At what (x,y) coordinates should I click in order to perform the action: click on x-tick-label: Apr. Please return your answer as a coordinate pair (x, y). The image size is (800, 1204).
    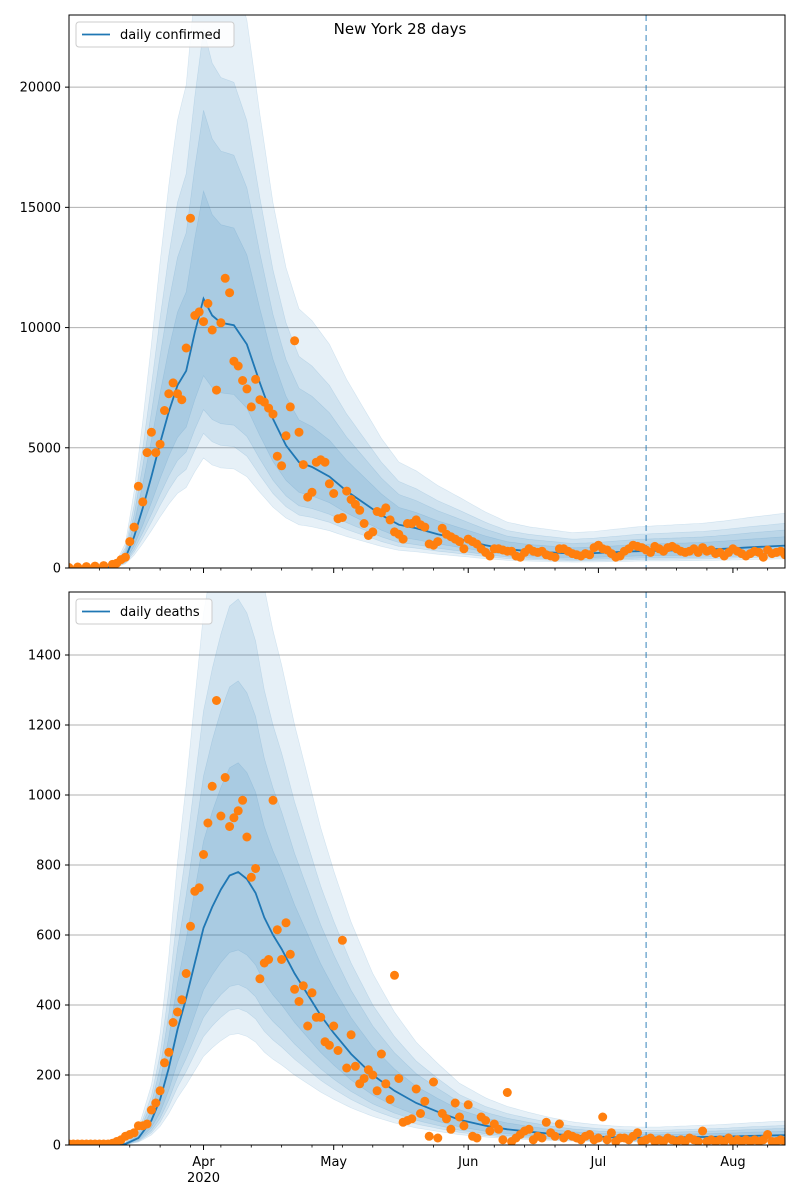
    Looking at the image, I should click on (203, 1162).